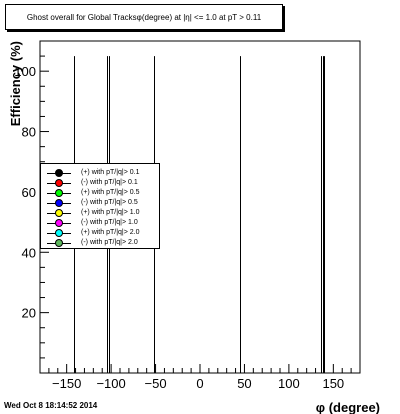  What do you see at coordinates (110, 212) in the screenshot?
I see `legend-label: (+) with pT/|q|> 1.0` at bounding box center [110, 212].